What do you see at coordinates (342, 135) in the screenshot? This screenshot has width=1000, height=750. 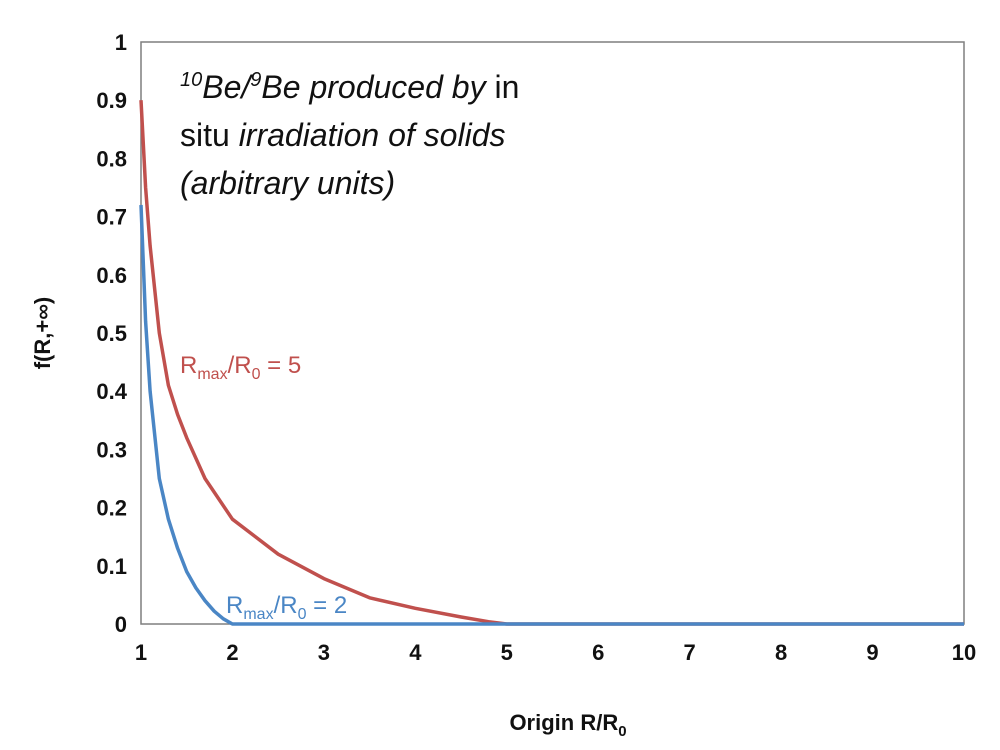 I see `annotation-line-2: situ irradiation of solids` at bounding box center [342, 135].